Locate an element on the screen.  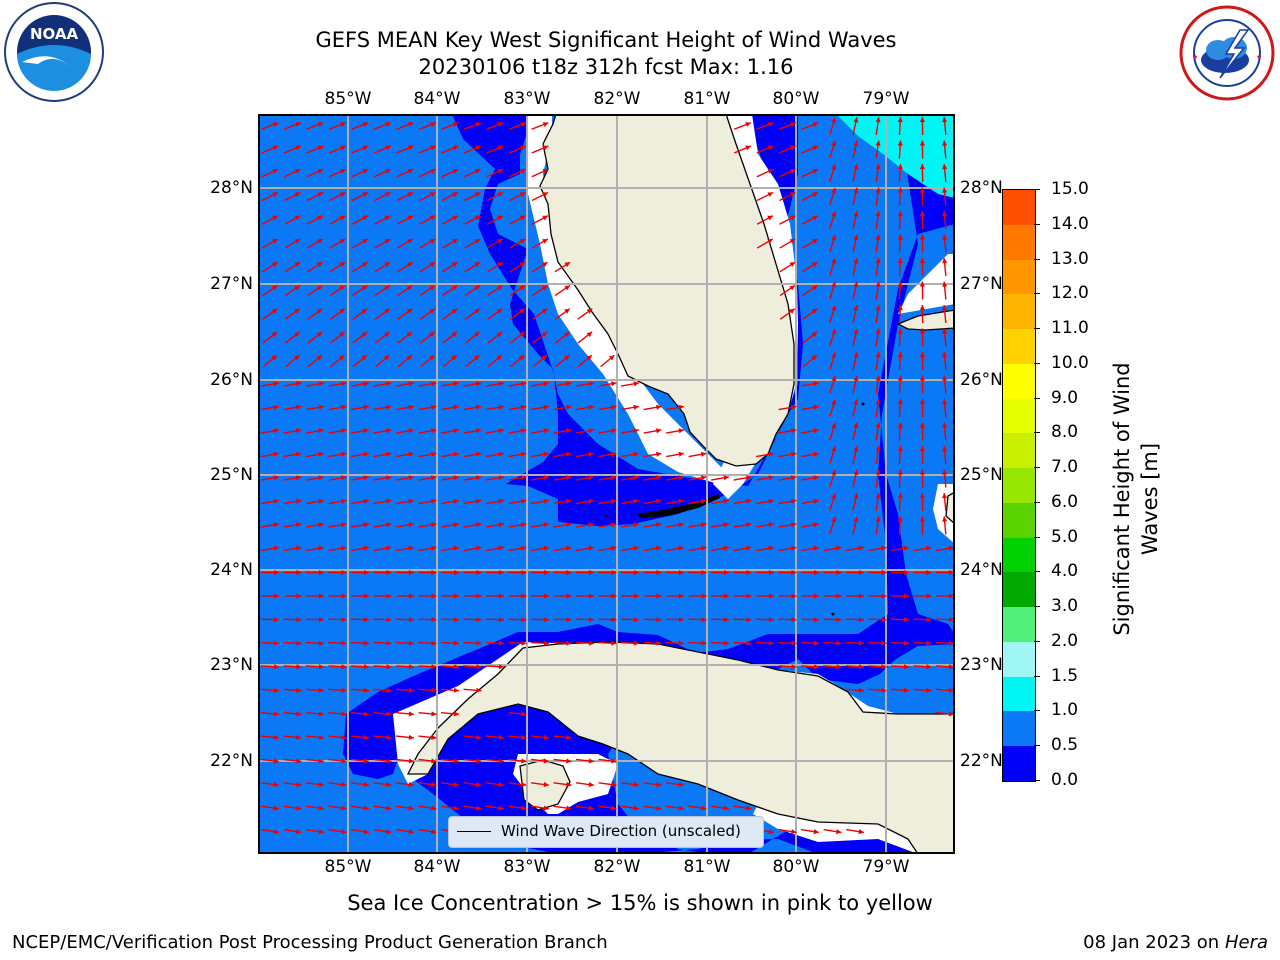
colorbar-tick-label: 7.0 is located at coordinates (1065, 467).